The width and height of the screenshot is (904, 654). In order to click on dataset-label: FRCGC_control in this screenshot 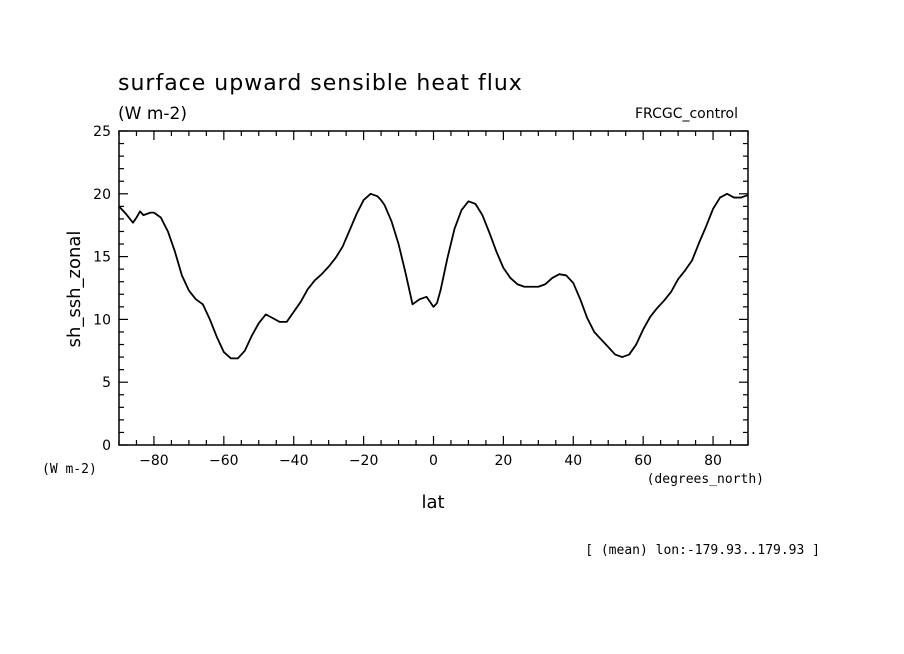, I will do `click(686, 114)`.